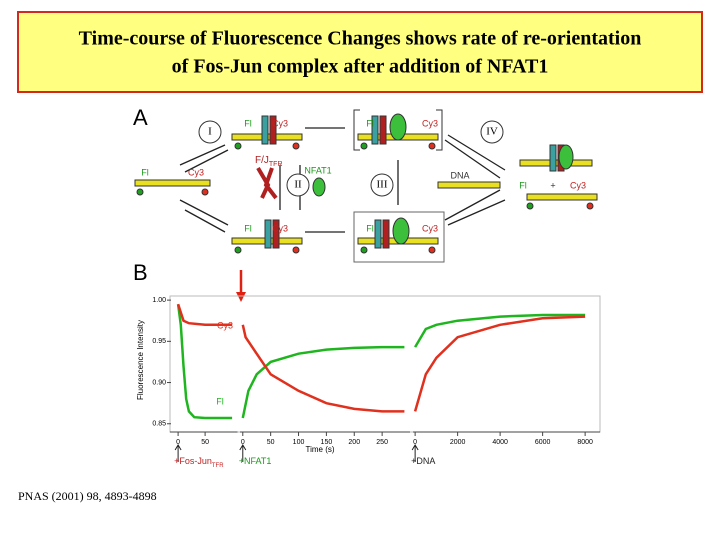 The image size is (720, 540). What do you see at coordinates (140, 360) in the screenshot?
I see `y-axis-label: Fluorescence Intensity` at bounding box center [140, 360].